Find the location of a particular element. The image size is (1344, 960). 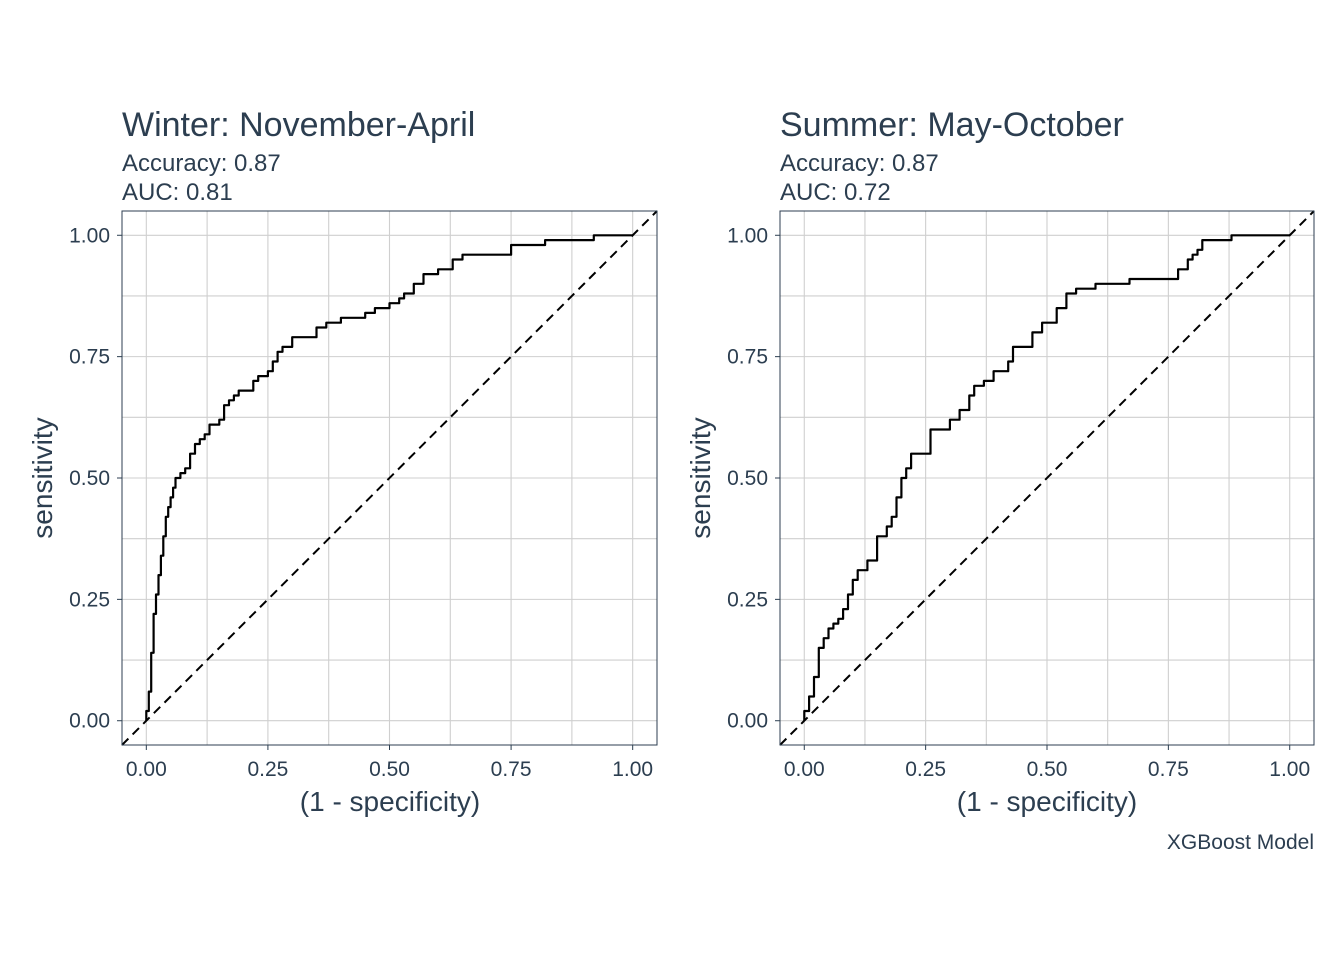

summer-y-tick-label: 1.00 is located at coordinates (747, 235).